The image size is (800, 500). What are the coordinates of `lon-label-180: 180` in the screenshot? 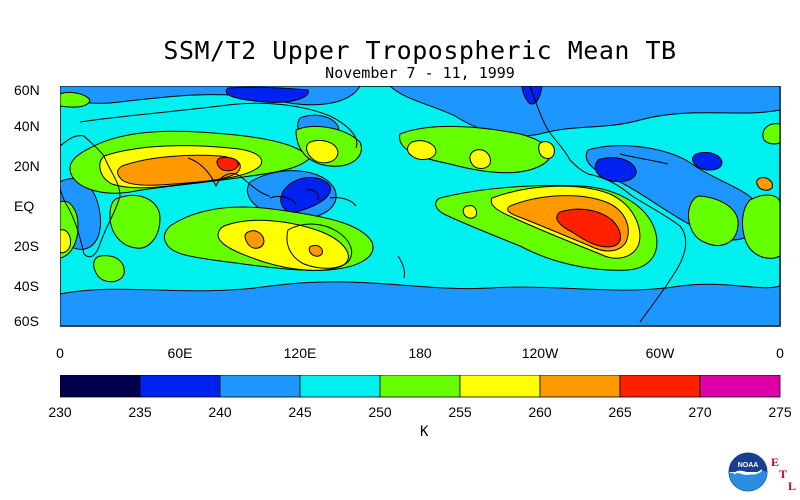 It's located at (420, 353).